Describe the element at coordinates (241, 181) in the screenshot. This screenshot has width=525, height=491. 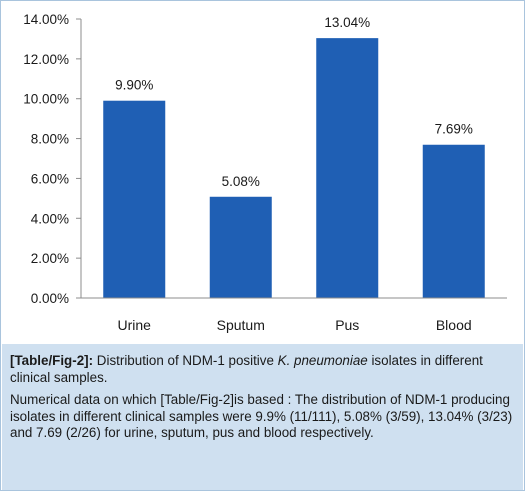
I see `data-label-sputum: 5.08%` at that location.